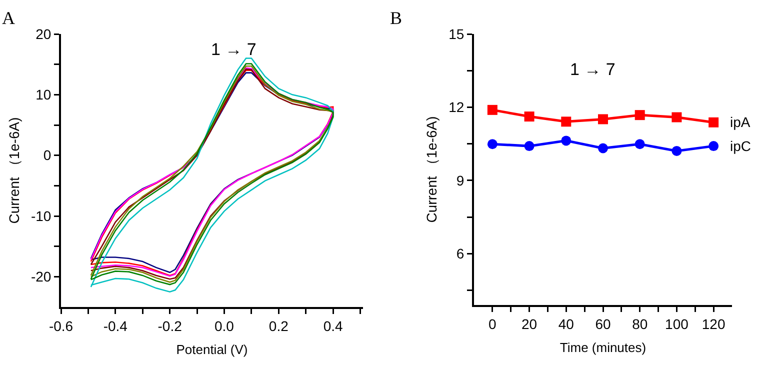  What do you see at coordinates (396, 18) in the screenshot?
I see `chart-title: B` at bounding box center [396, 18].